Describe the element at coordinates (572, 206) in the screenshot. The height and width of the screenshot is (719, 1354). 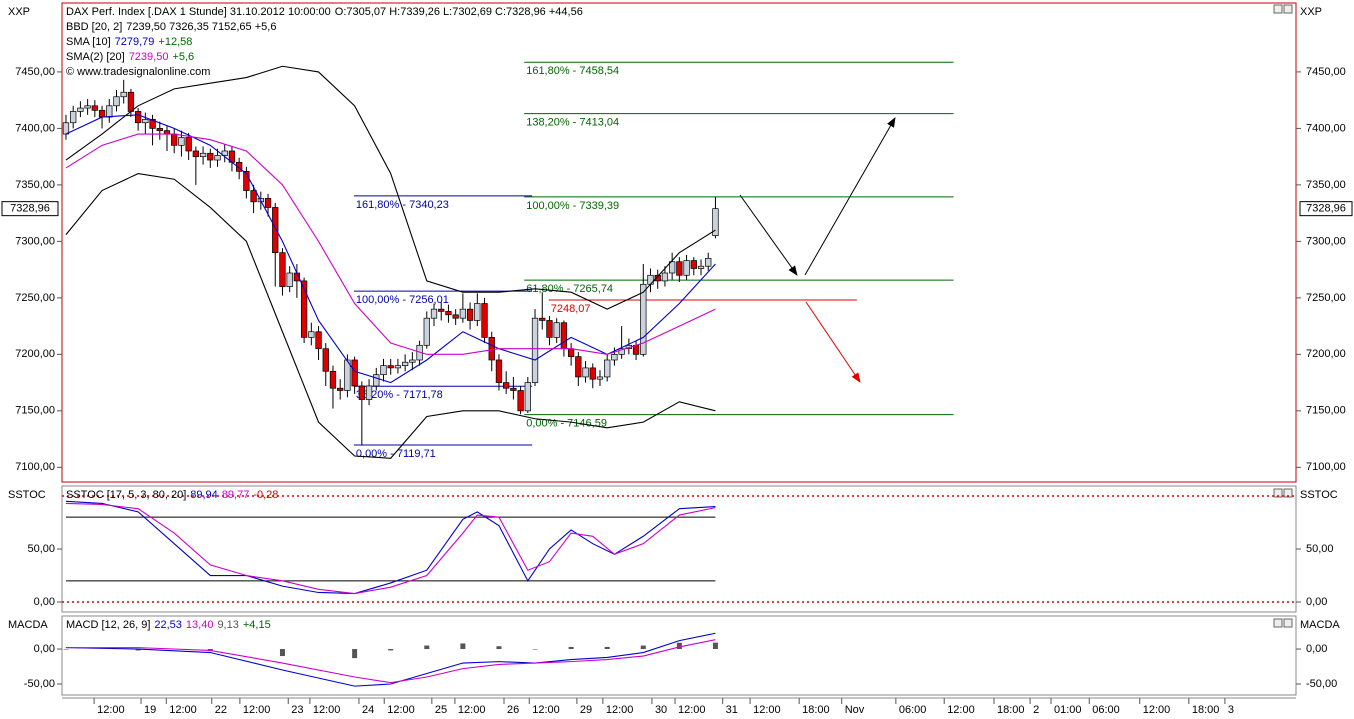
I see `level-label: 100,00% - 7339,39` at that location.